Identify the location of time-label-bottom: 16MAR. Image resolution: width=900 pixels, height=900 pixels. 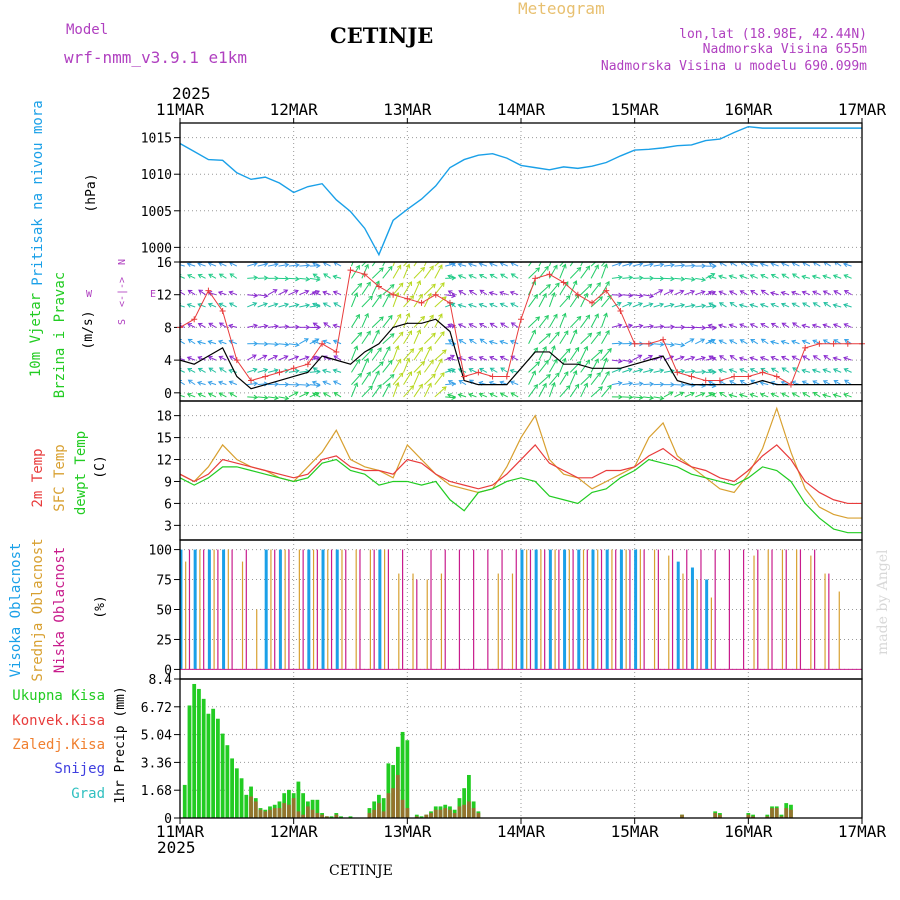
(748, 831).